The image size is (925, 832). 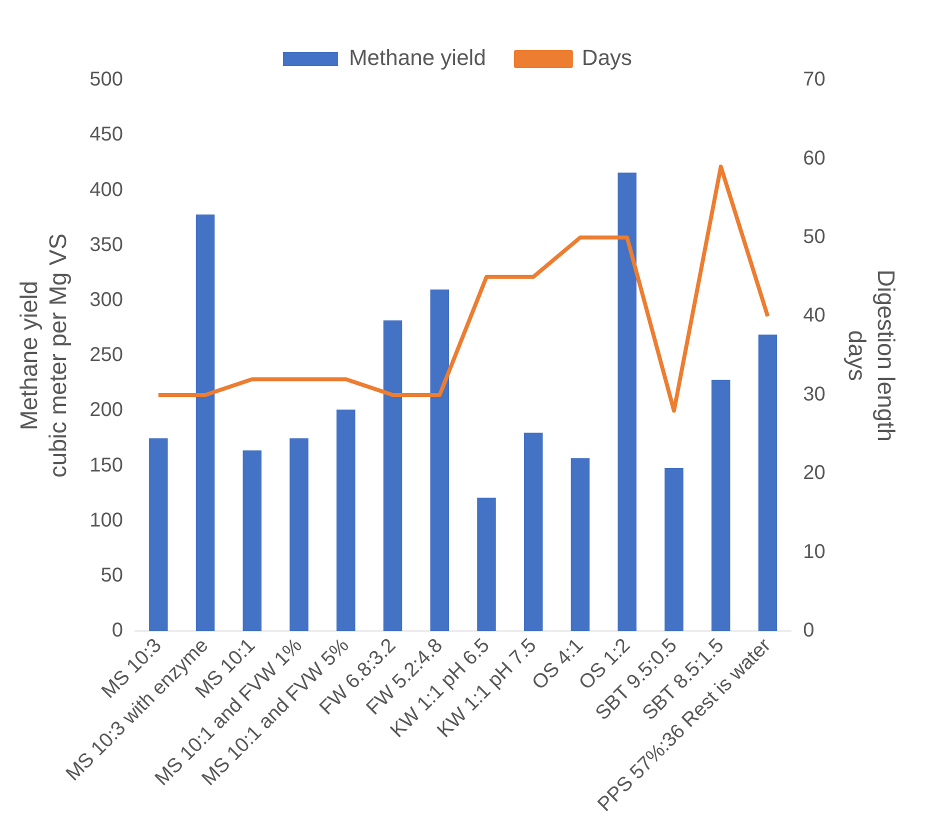 I want to click on y2-axis-title: Digestion length days, so click(x=871, y=356).